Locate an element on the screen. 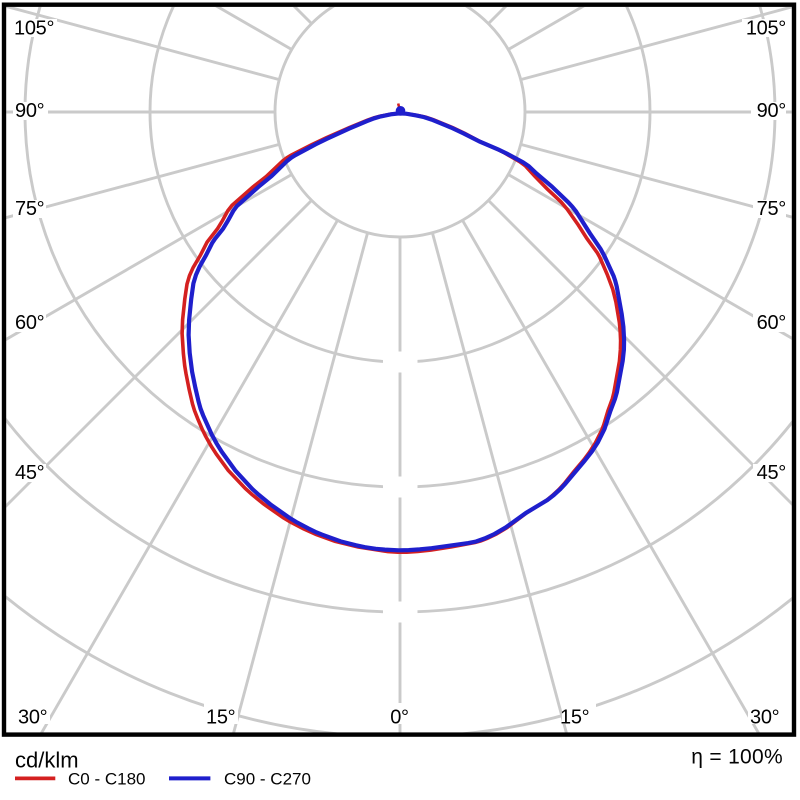 This screenshot has width=800, height=800. svg-text: 0° is located at coordinates (399, 718).